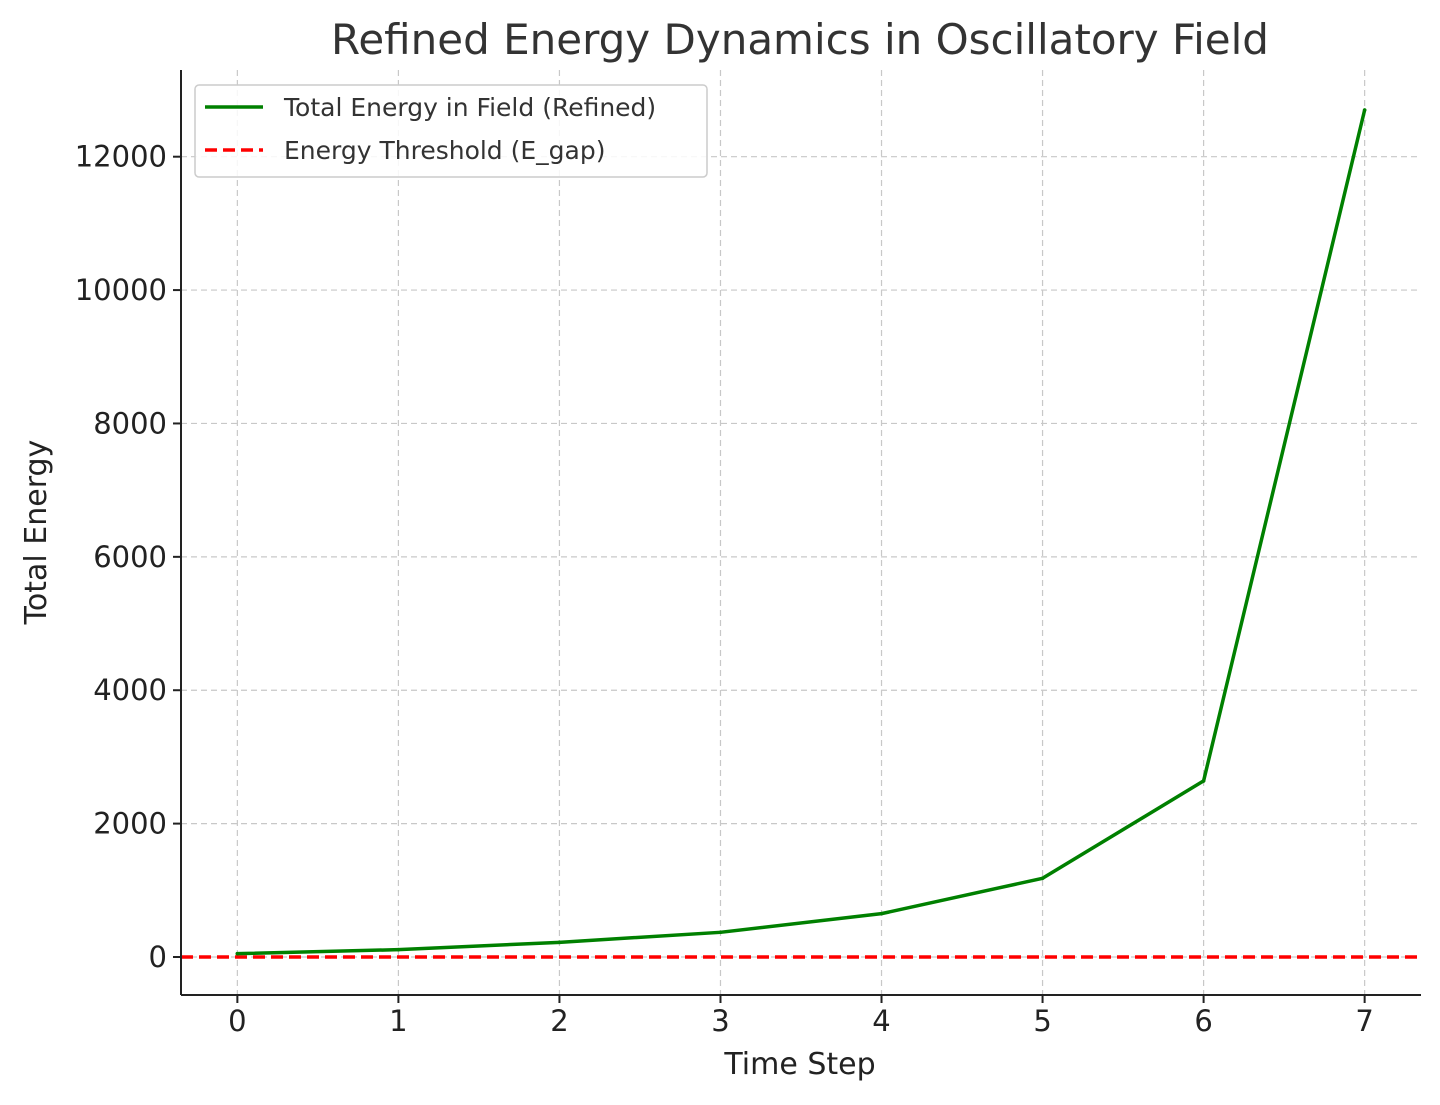 This screenshot has width=1440, height=1105. I want to click on x-tick-label: 6, so click(1203, 1021).